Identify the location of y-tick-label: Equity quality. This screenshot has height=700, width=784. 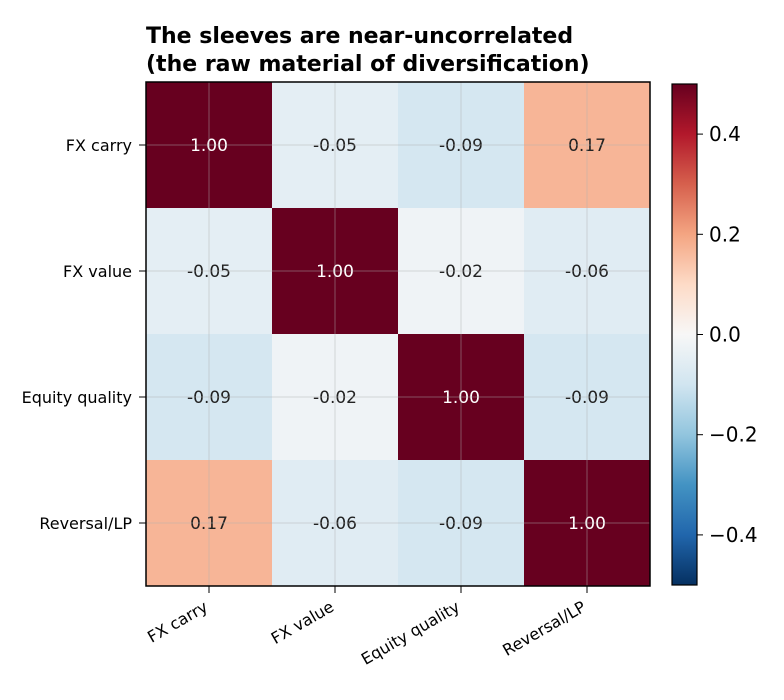
(77, 397).